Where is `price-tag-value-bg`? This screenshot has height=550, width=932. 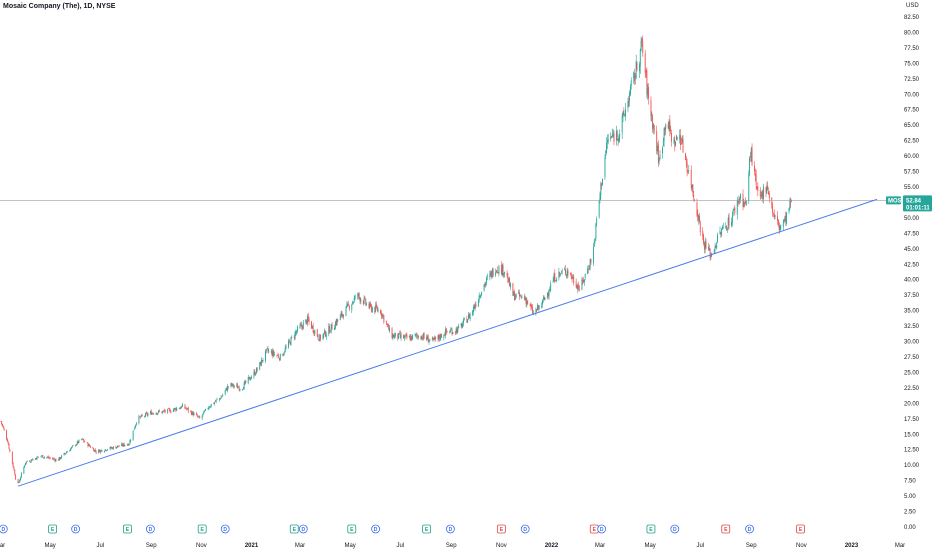 price-tag-value-bg is located at coordinates (917, 203).